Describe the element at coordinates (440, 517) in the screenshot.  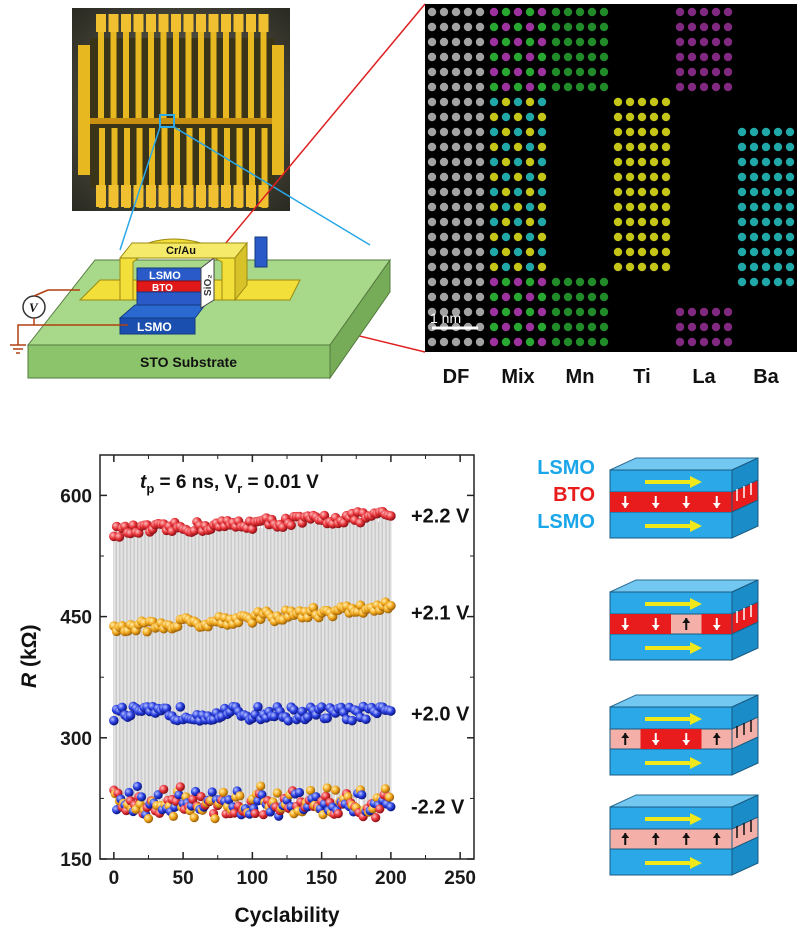
I see `series-label: +2.2 V` at that location.